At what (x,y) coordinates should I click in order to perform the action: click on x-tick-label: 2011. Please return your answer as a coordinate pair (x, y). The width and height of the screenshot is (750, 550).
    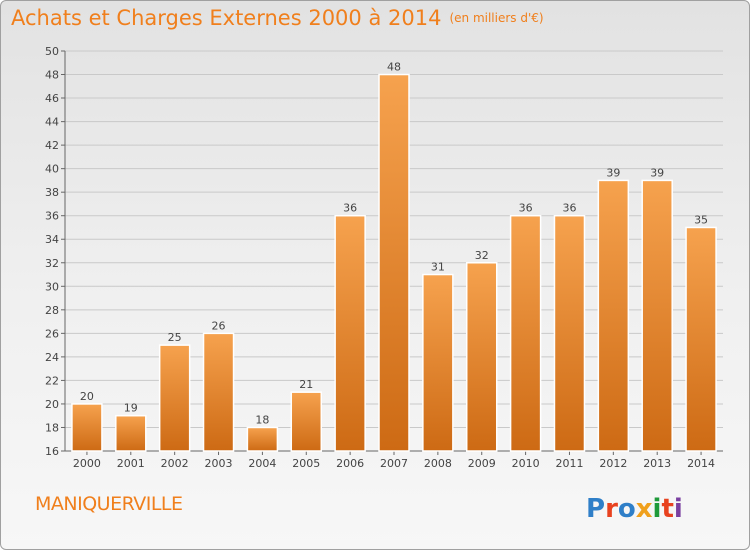
    Looking at the image, I should click on (569, 463).